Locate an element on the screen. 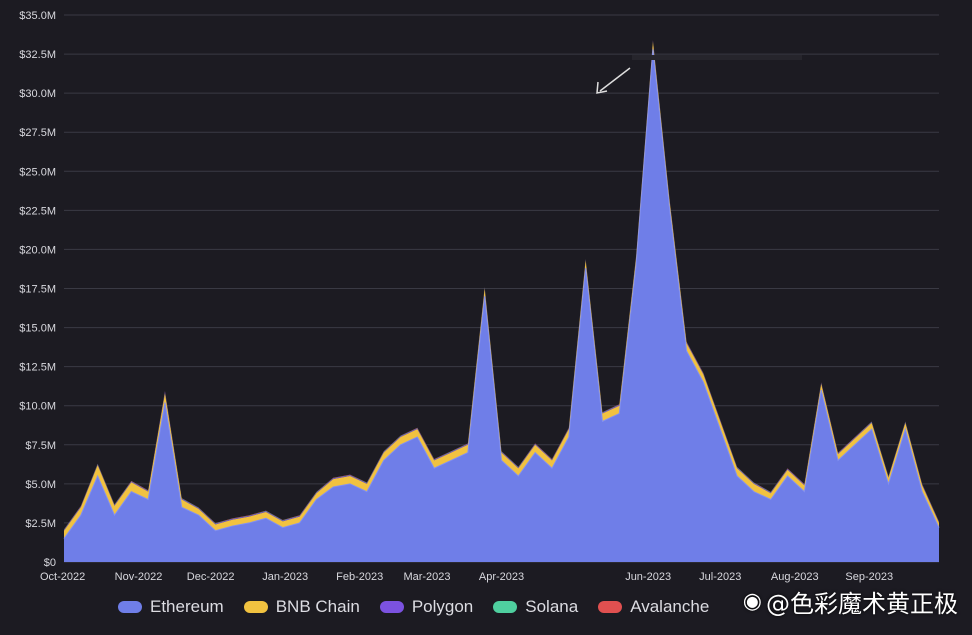 The image size is (972, 635). y-tick-label: $35.0M is located at coordinates (37, 16).